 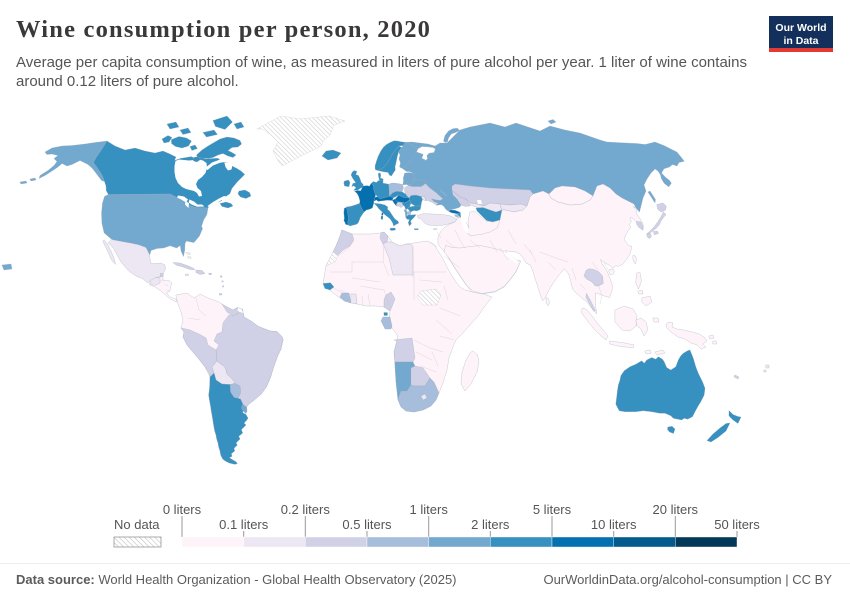 I want to click on svg-text: 0.2 liters, so click(x=306, y=509).